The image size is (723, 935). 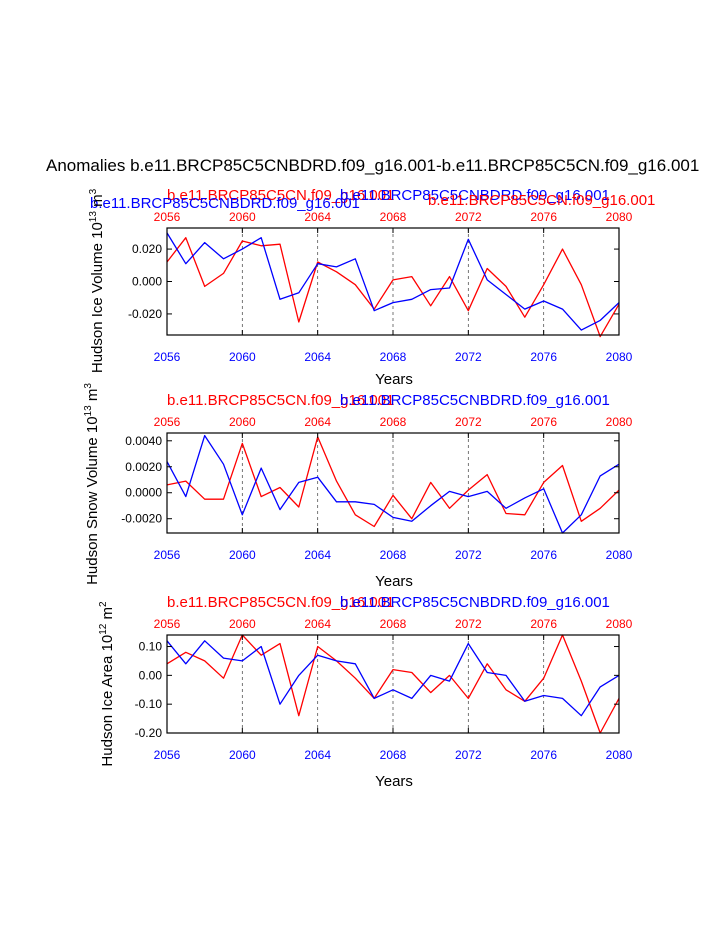 What do you see at coordinates (394, 781) in the screenshot?
I see `panel-3-xlabel: Years` at bounding box center [394, 781].